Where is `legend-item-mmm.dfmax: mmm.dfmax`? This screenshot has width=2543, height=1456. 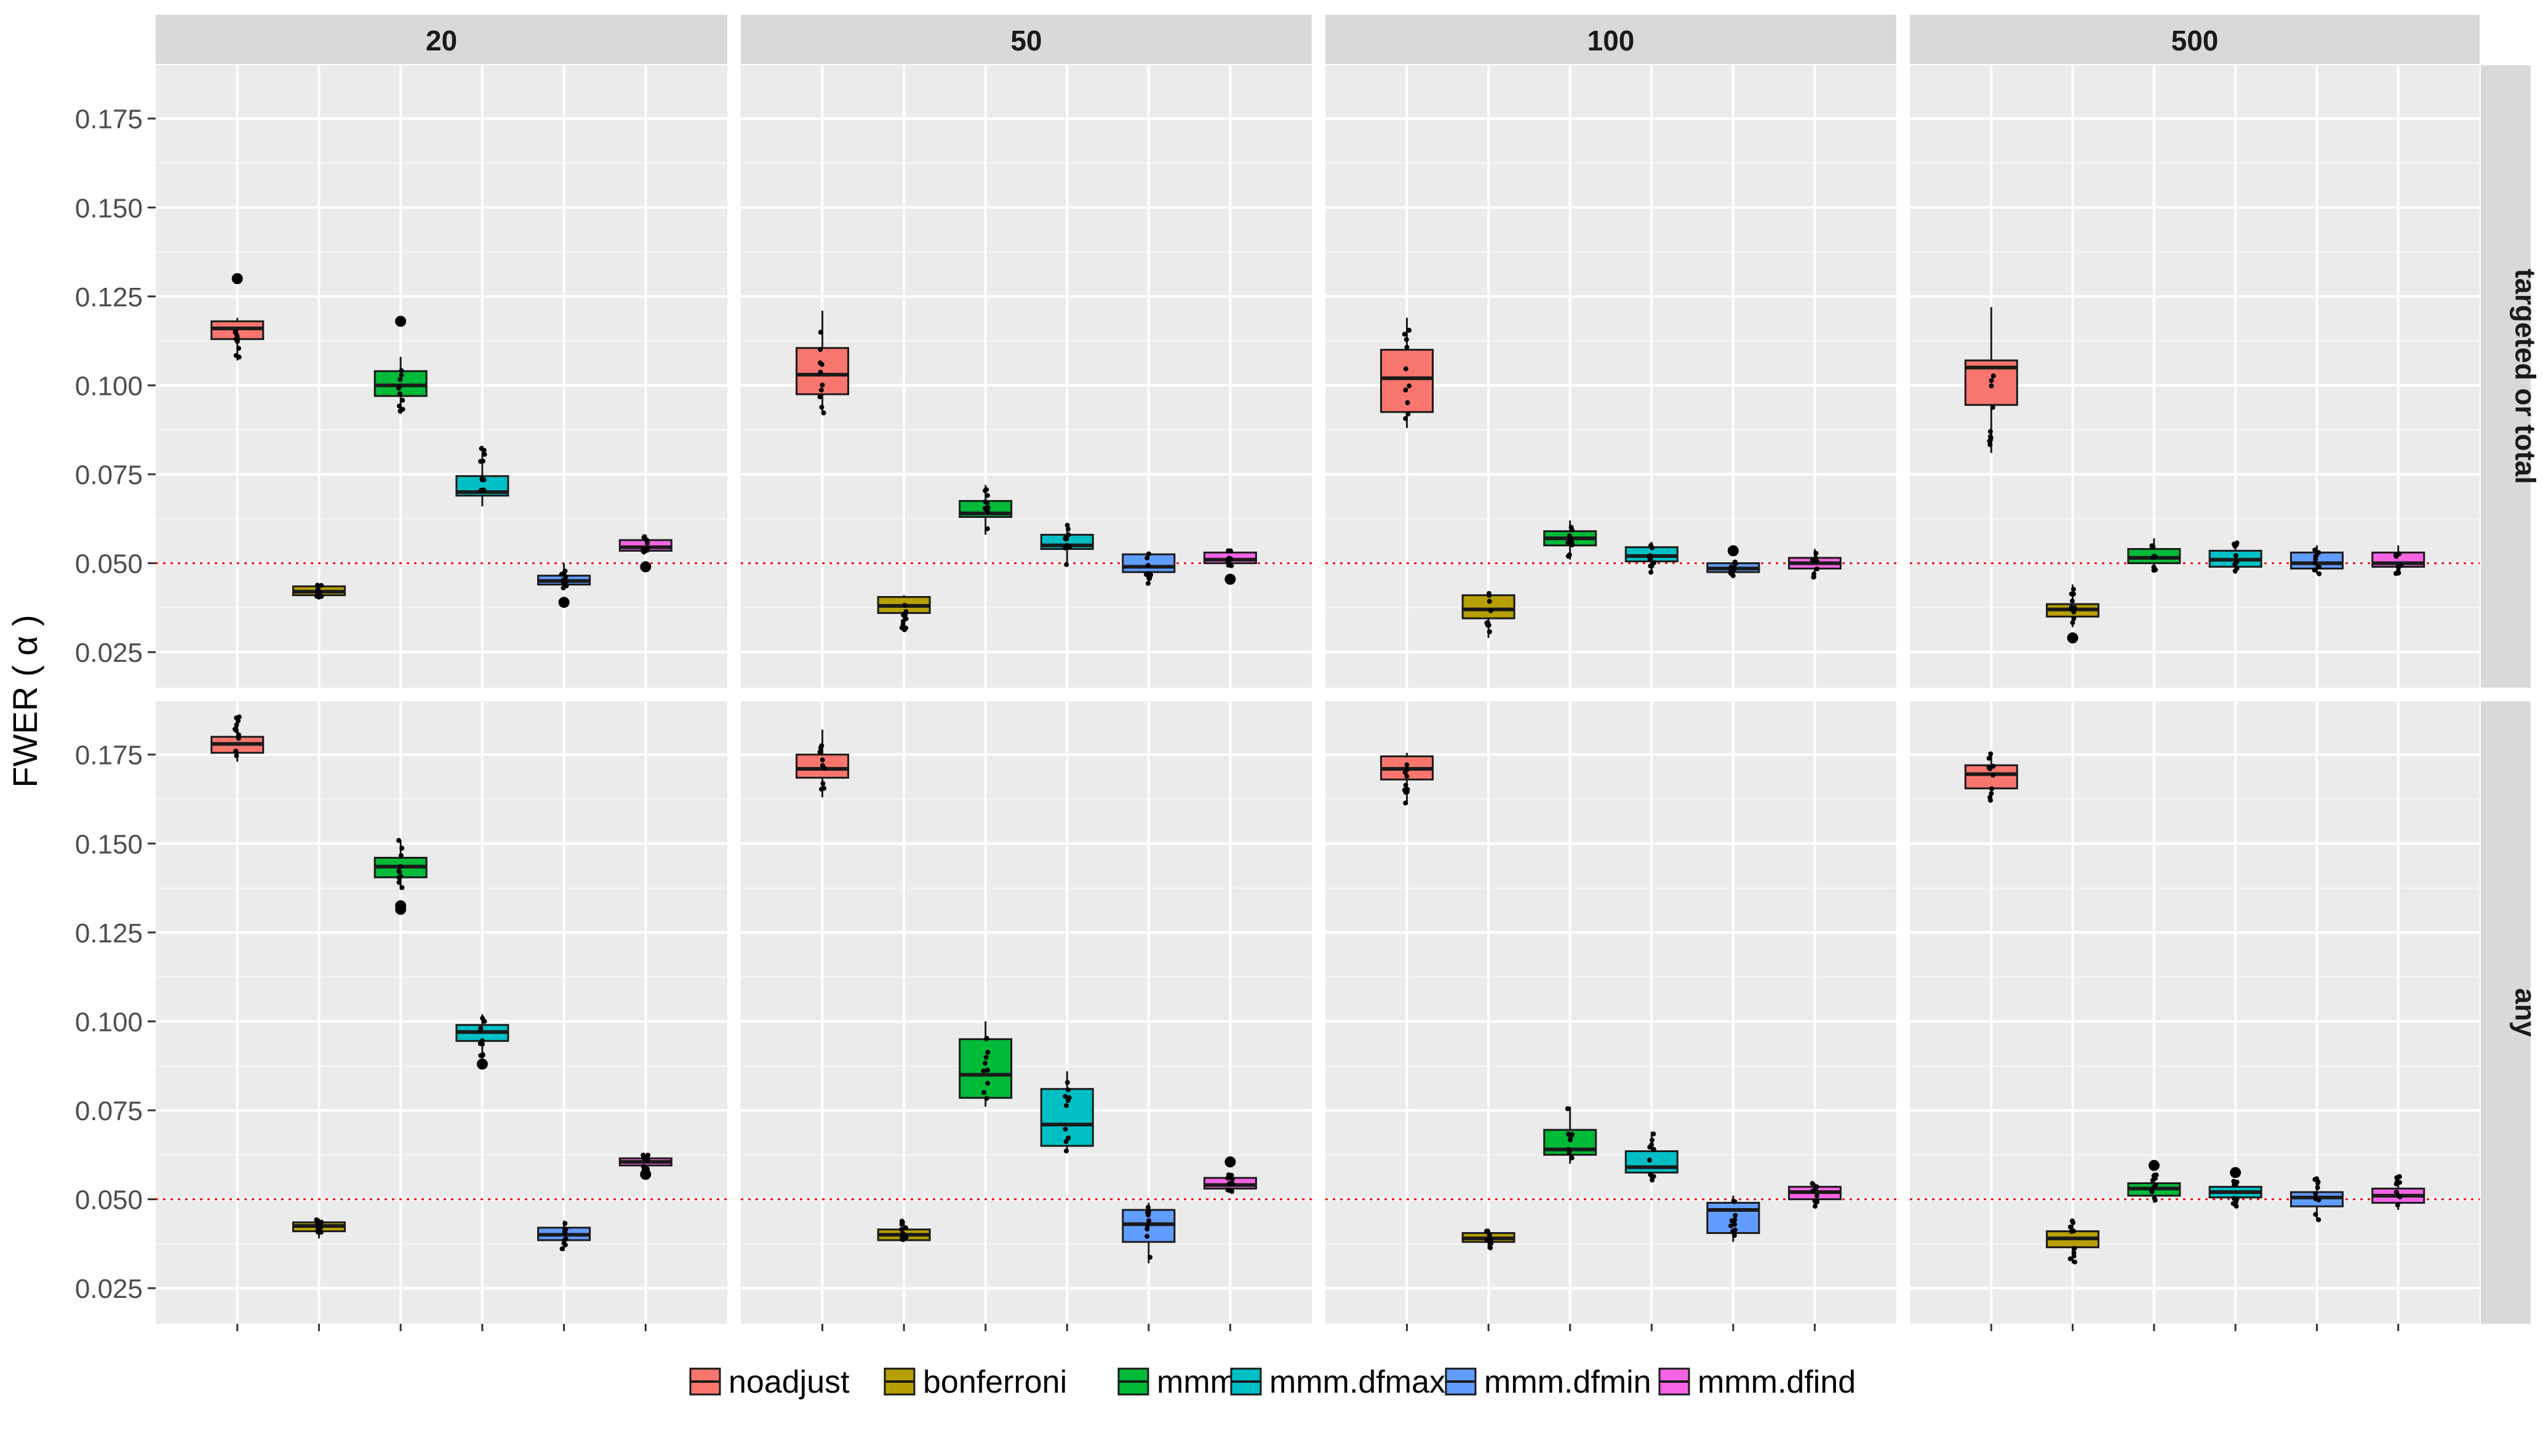 legend-item-mmm.dfmax: mmm.dfmax is located at coordinates (1337, 1382).